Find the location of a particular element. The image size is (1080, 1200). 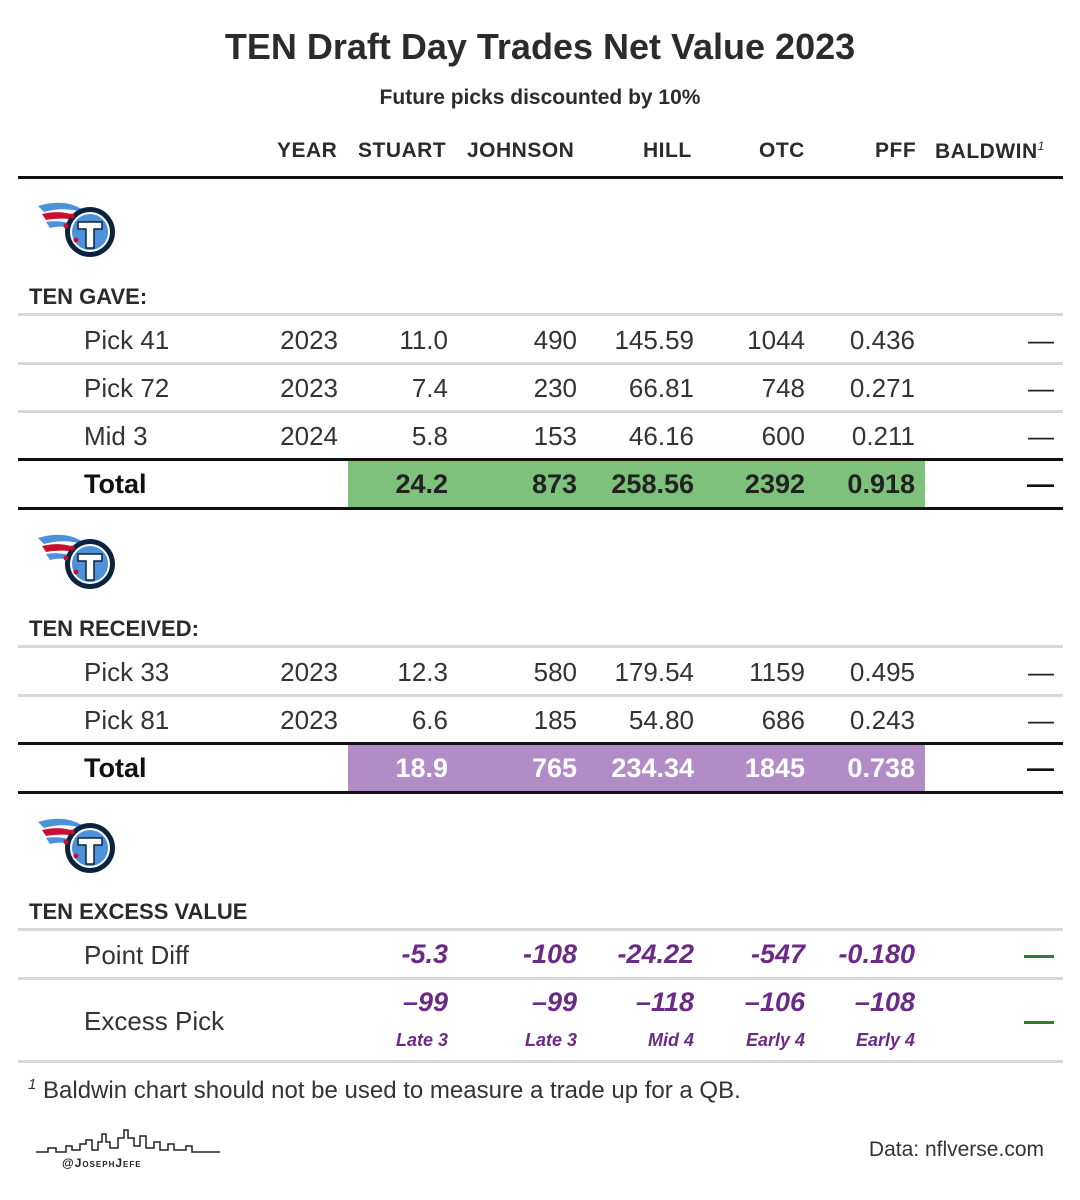

cell-stuart: 7.4 is located at coordinates (429, 388).